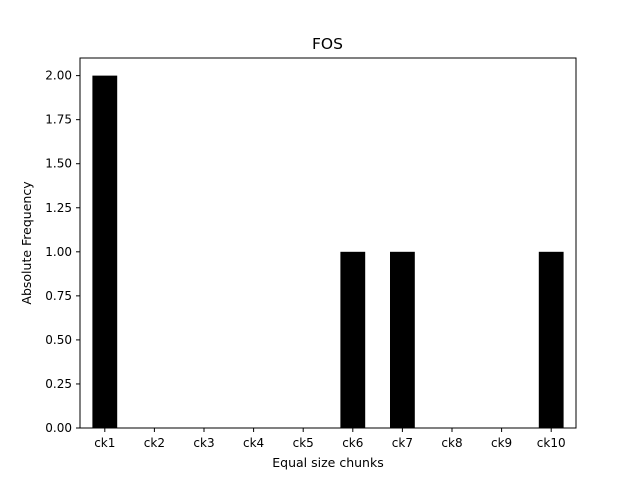 This screenshot has width=640, height=480. I want to click on y-tick-label: 0.50, so click(58, 340).